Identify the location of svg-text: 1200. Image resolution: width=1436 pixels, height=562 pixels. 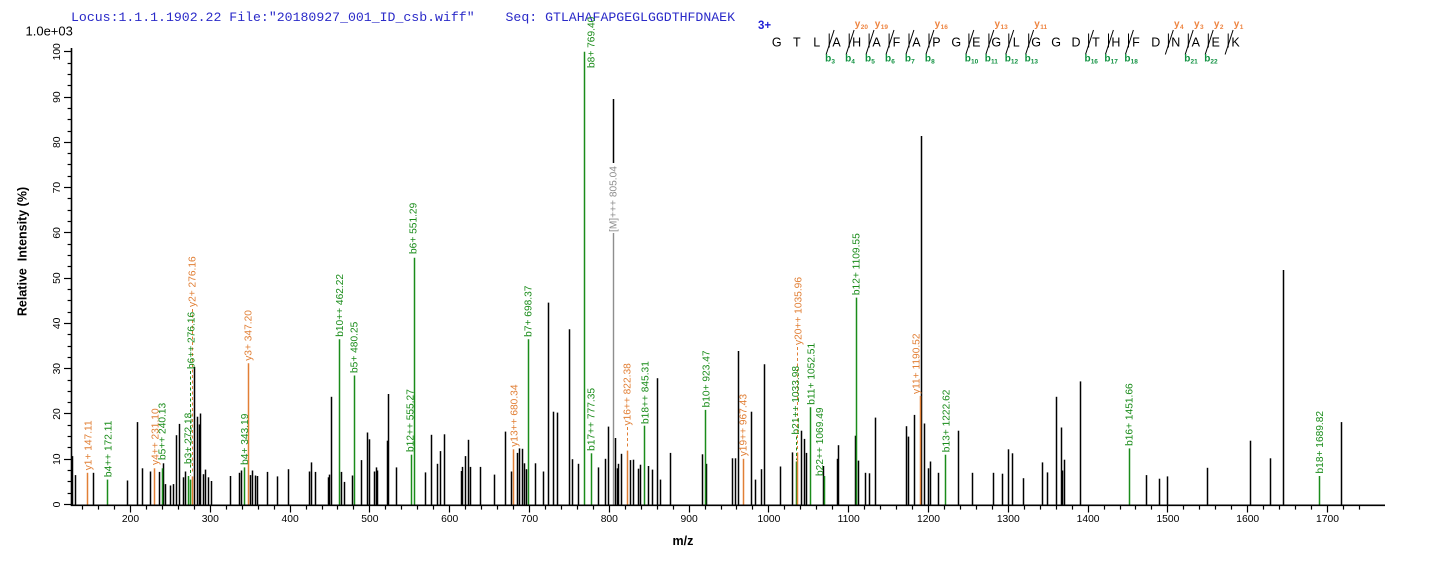
(928, 519).